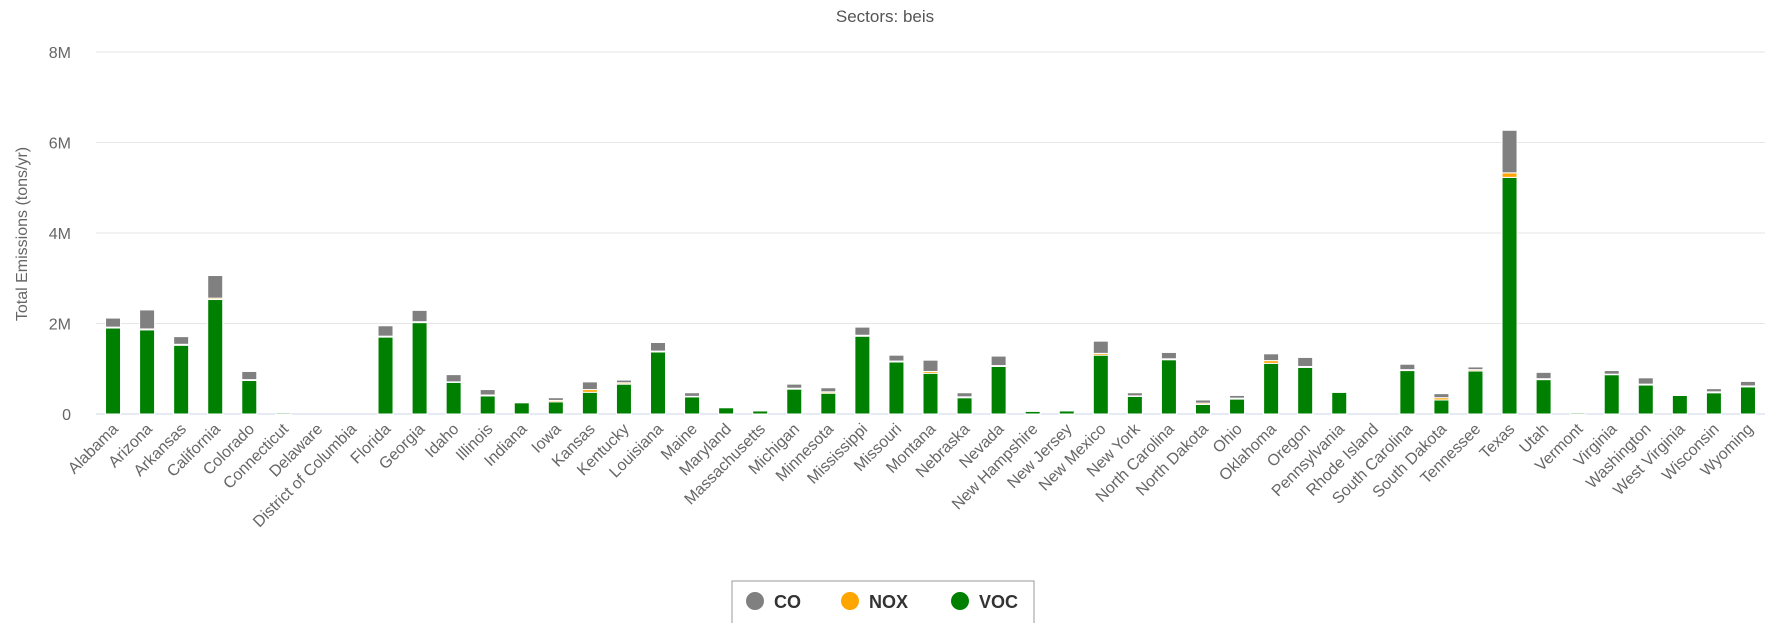 The image size is (1771, 628). I want to click on bar-group-alabama, so click(113, 366).